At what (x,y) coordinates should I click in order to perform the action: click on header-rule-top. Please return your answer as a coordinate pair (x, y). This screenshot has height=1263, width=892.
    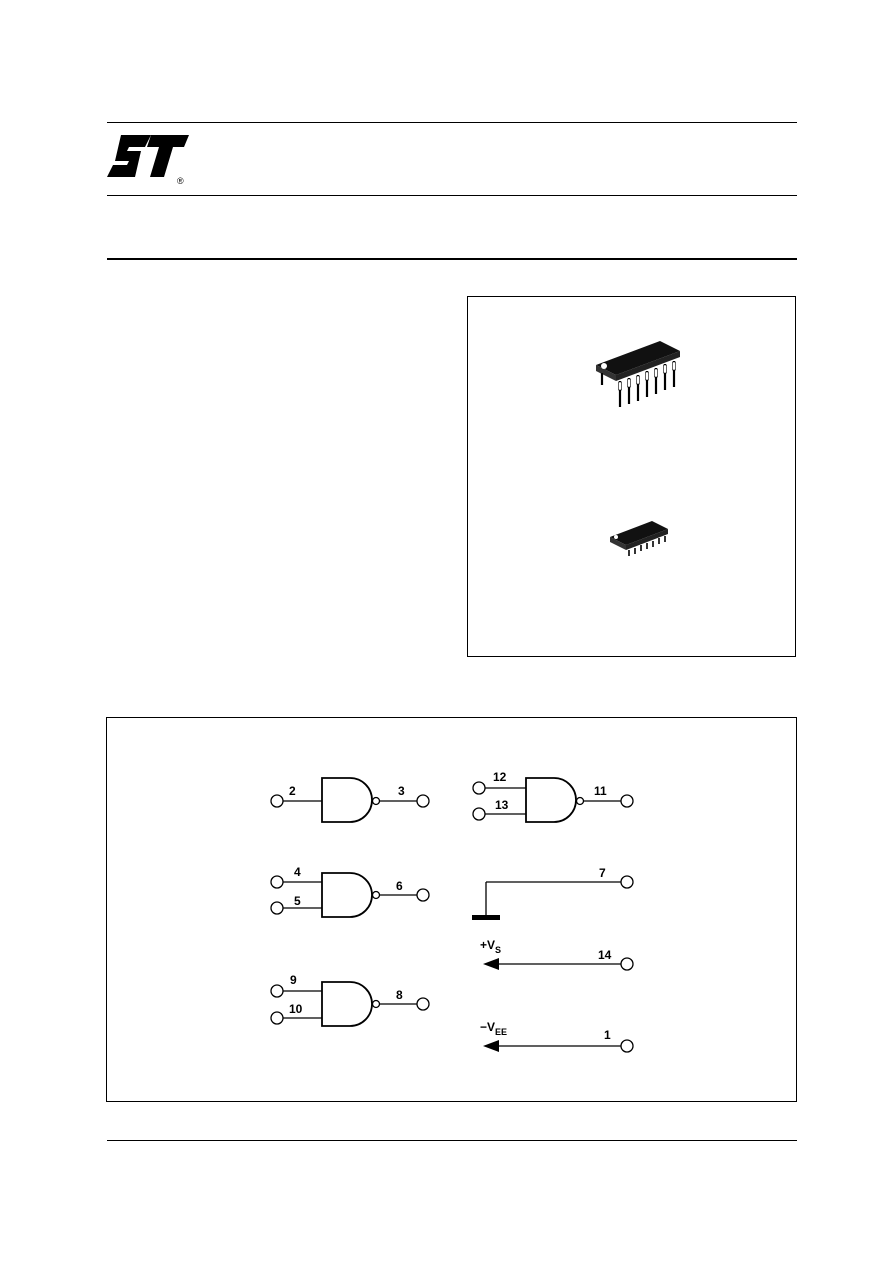
    Looking at the image, I should click on (452, 122).